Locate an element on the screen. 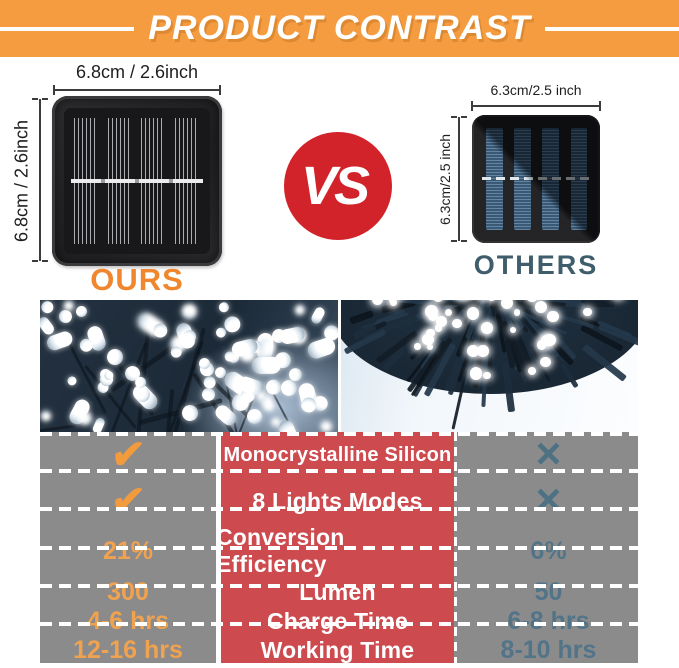 This screenshot has height=668, width=679. header-divider-left is located at coordinates (67, 28).